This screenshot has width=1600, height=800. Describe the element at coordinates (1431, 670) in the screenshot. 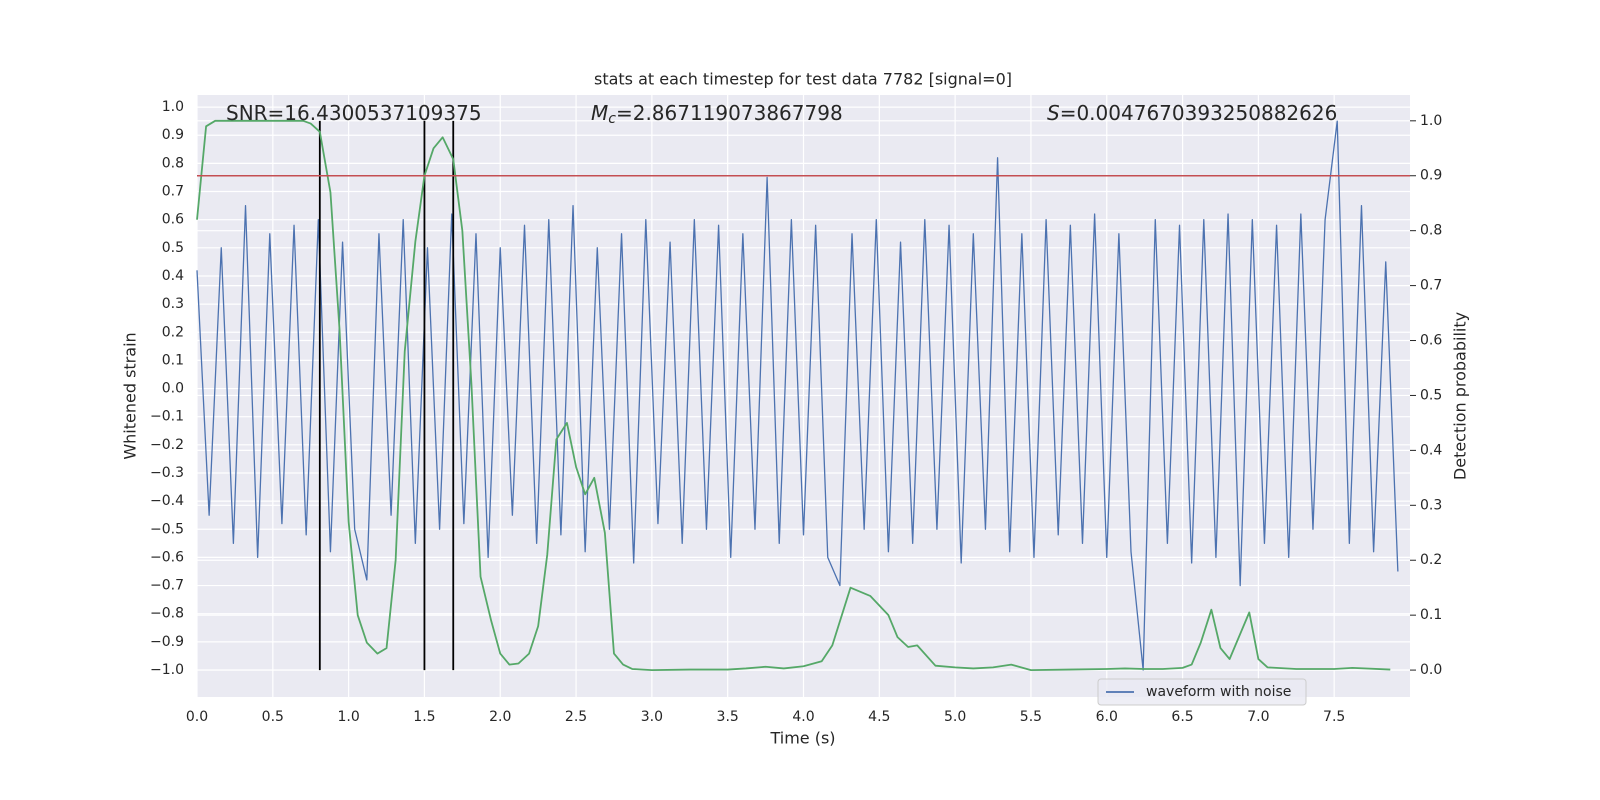

I see `y2-tick-label: 0.0` at that location.